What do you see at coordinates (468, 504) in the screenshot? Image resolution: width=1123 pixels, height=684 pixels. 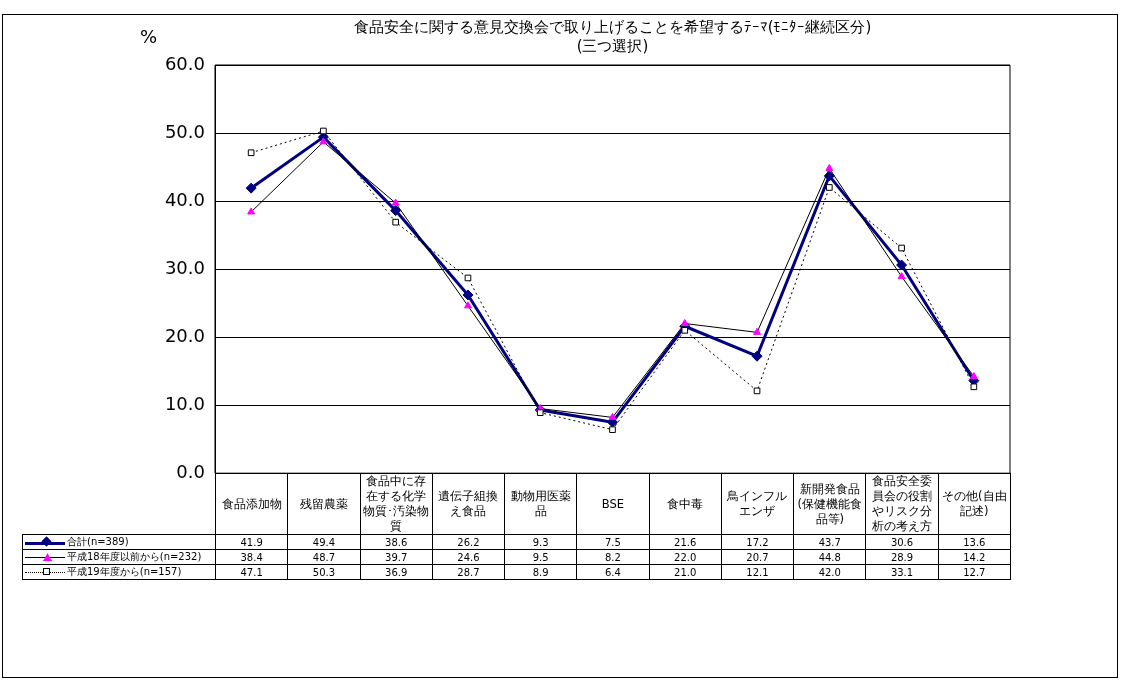 I see `x-tick-label: 遺伝子組換え食品` at bounding box center [468, 504].